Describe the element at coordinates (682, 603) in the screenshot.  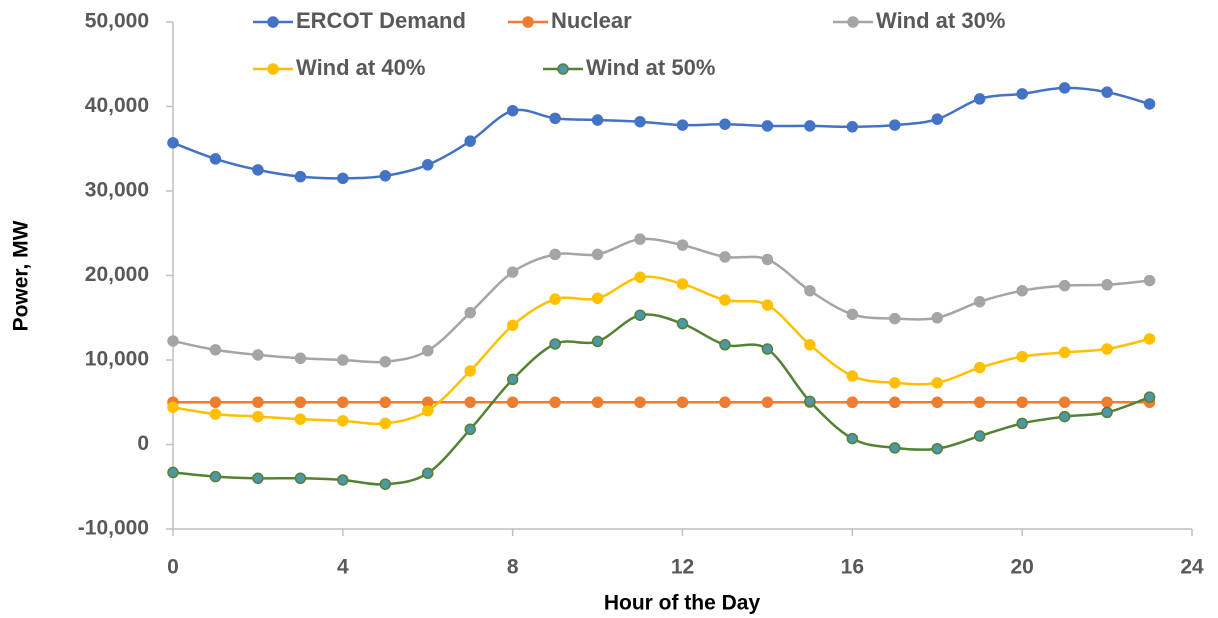
I see `x-axis-title: Hour of the Day` at that location.